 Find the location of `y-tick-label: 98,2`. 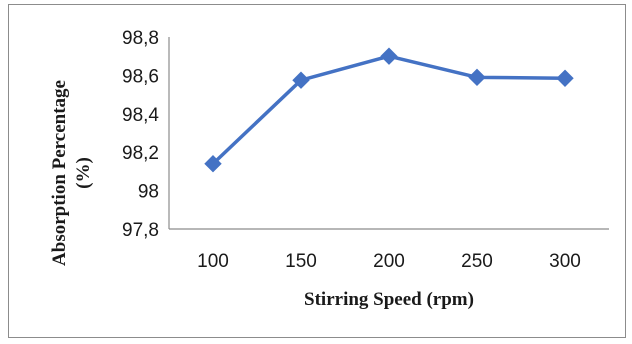

y-tick-label: 98,2 is located at coordinates (140, 153).